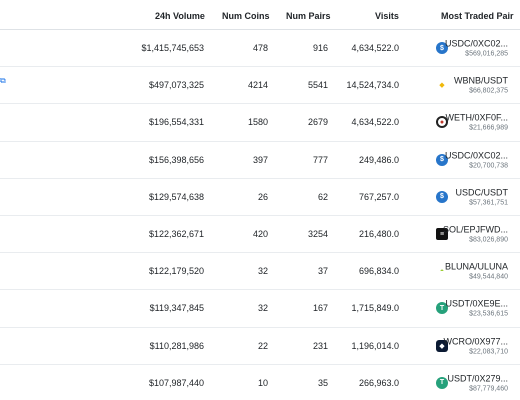 Image resolution: width=520 pixels, height=400 pixels. Describe the element at coordinates (442, 271) in the screenshot. I see `bluna-icon: ◓` at that location.